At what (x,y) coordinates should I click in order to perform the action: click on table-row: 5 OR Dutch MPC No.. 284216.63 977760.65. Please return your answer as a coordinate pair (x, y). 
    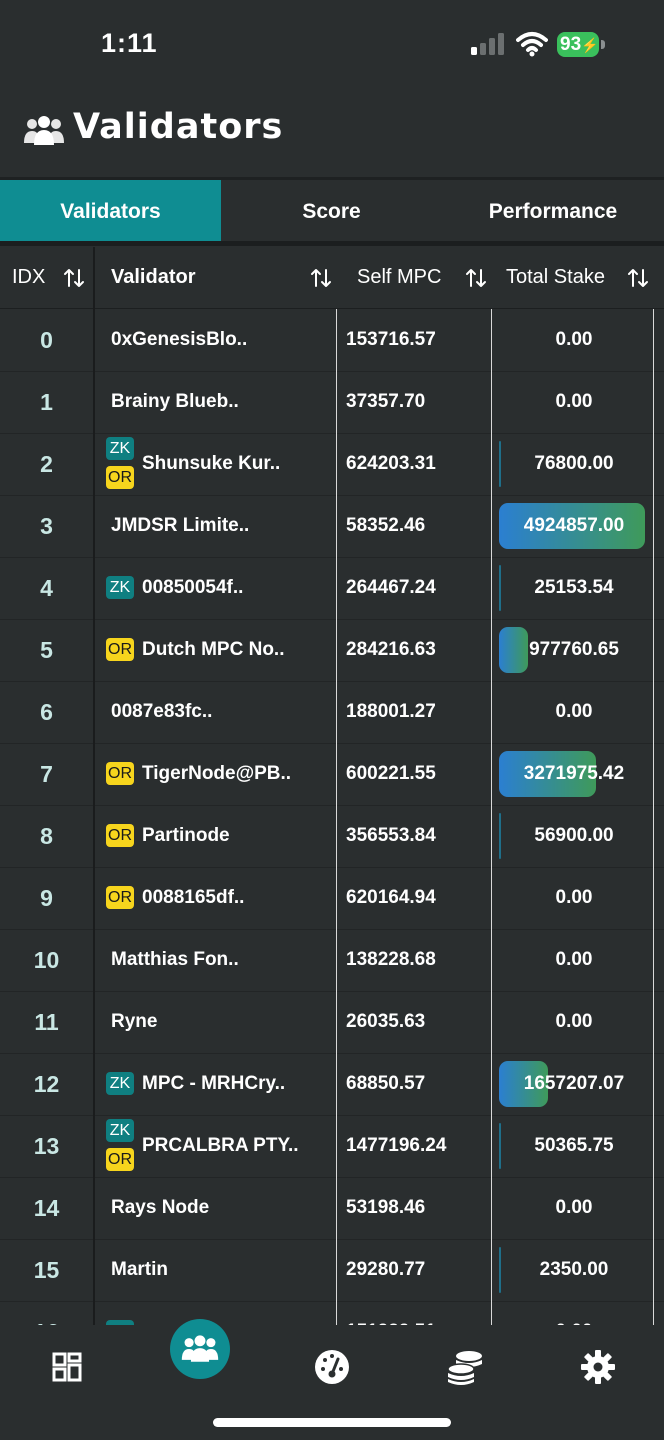
    Looking at the image, I should click on (332, 650).